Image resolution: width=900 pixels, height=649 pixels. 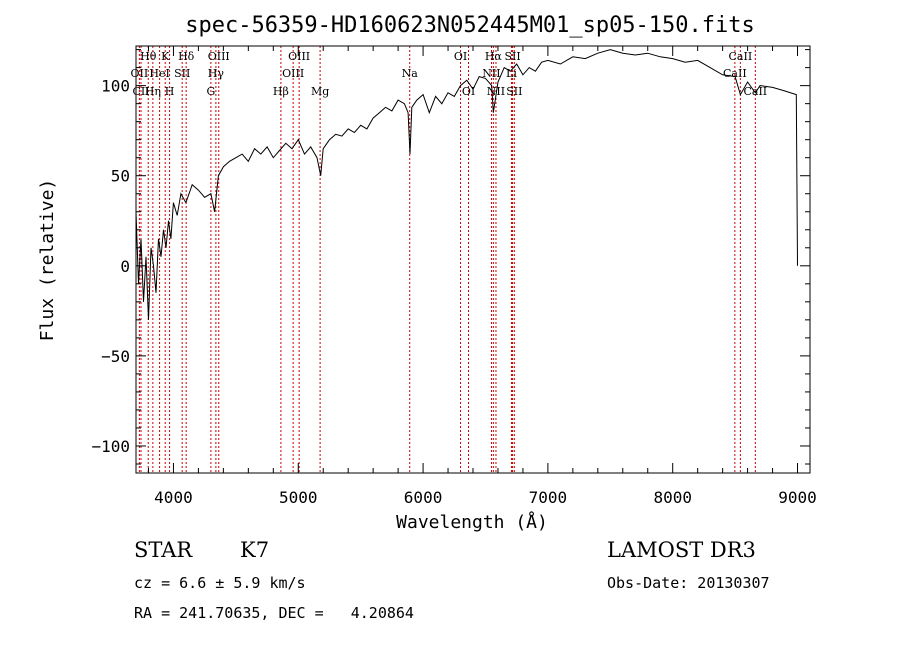 What do you see at coordinates (219, 56) in the screenshot?
I see `spectral-line-label-9: OIII` at bounding box center [219, 56].